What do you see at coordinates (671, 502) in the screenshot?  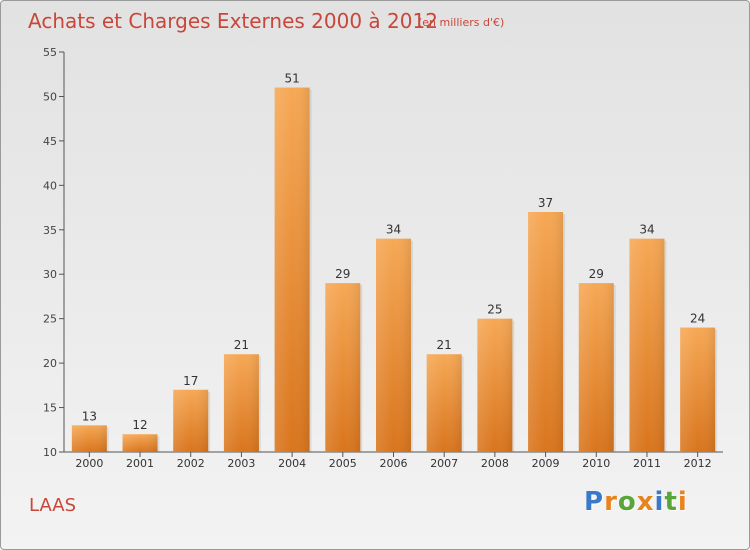 I see `logo-letter: t` at bounding box center [671, 502].